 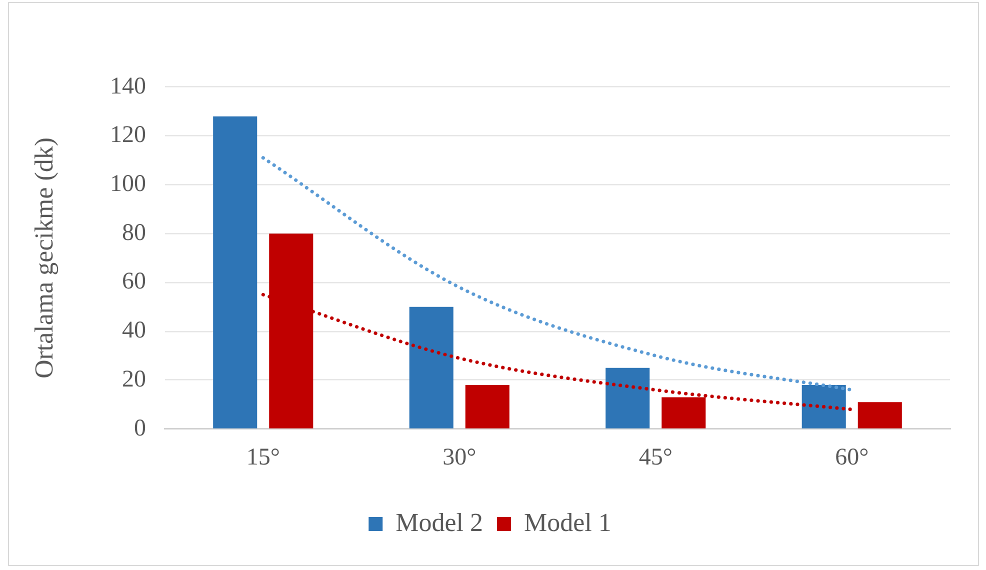 What do you see at coordinates (134, 281) in the screenshot?
I see `y-tick-label: 60` at bounding box center [134, 281].